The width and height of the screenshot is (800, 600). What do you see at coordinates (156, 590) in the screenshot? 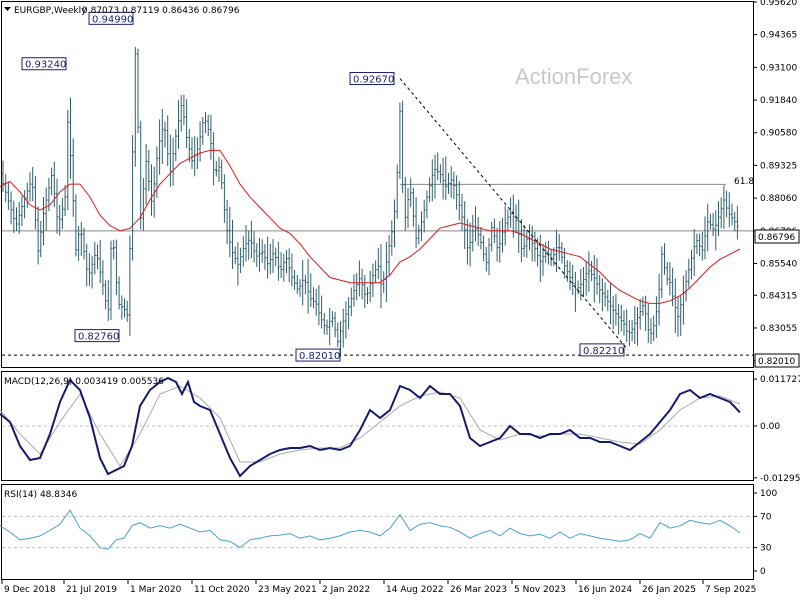
I see `x-tick-label: 1 Mar 2020` at bounding box center [156, 590].